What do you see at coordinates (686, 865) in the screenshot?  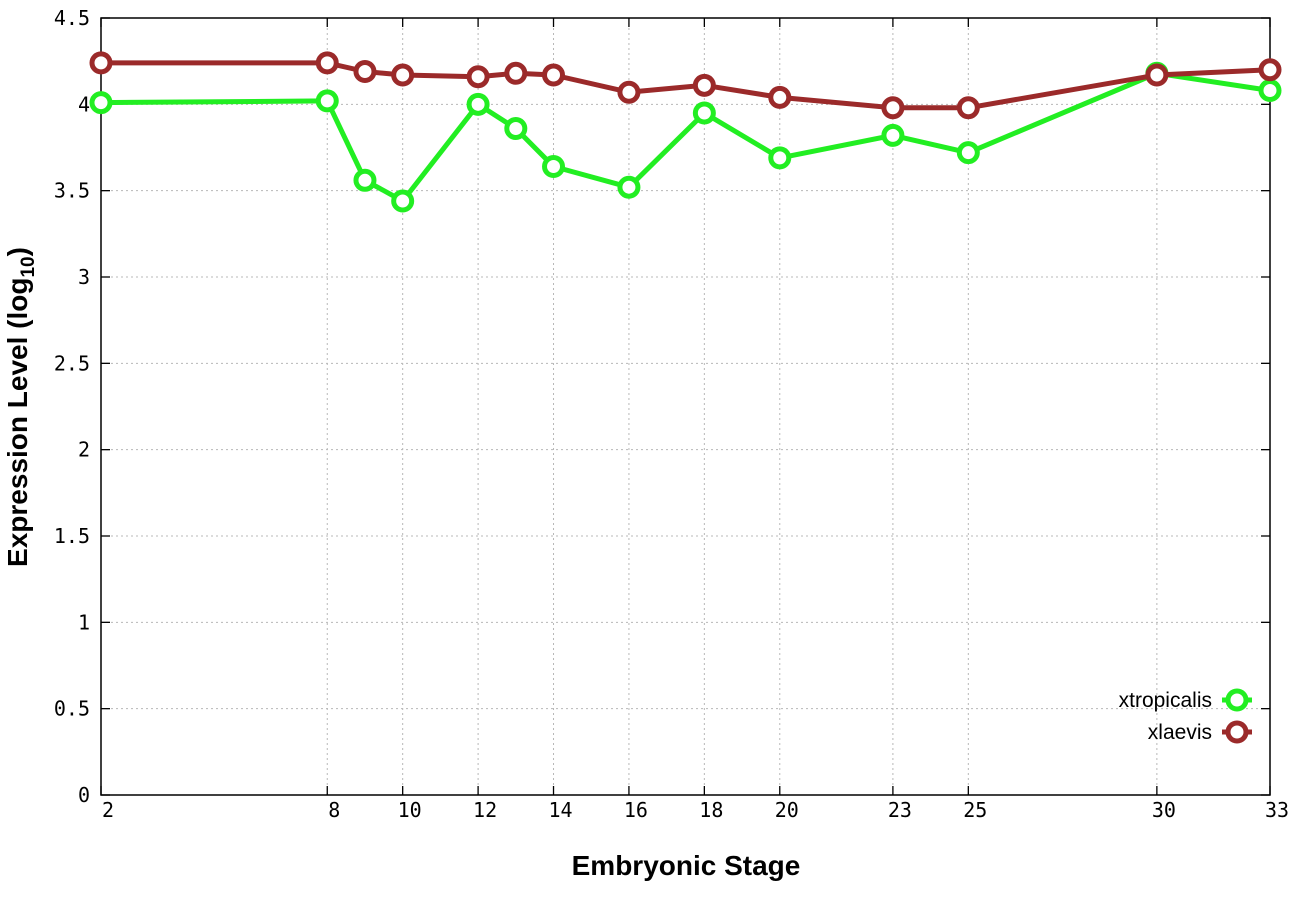 I see `x-axis-title: Embryonic Stage` at bounding box center [686, 865].